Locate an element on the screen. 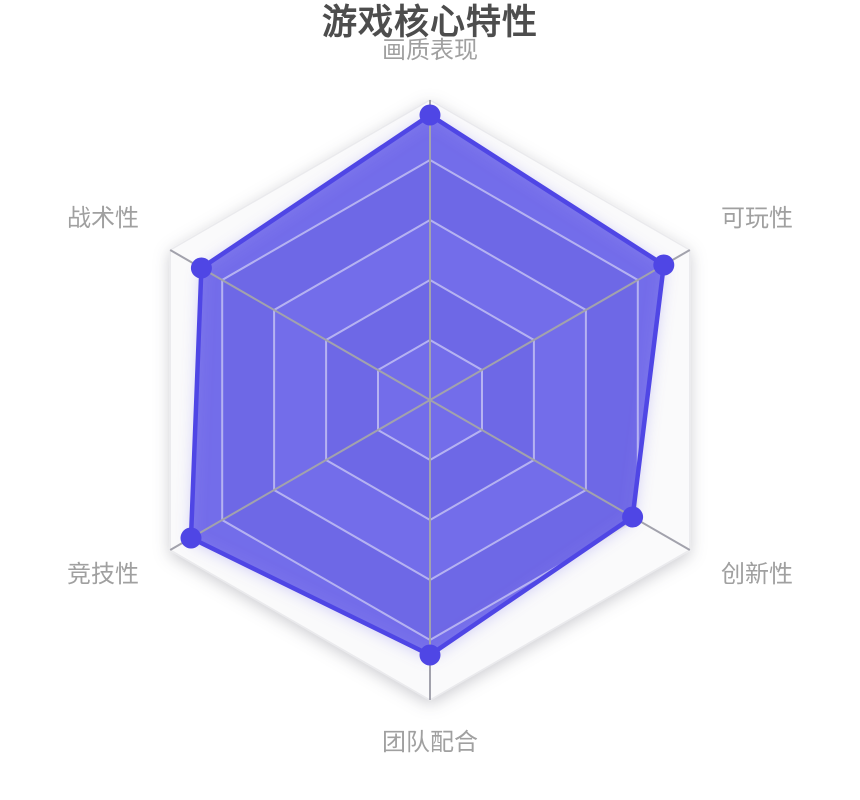 The image size is (860, 800). axis-label-3: 团队配合 is located at coordinates (430, 742).